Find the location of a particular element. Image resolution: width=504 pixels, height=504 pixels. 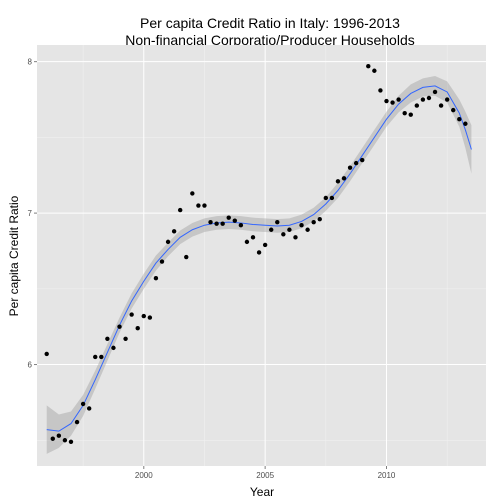

y-axis: 6 7 8 is located at coordinates (32, 214).